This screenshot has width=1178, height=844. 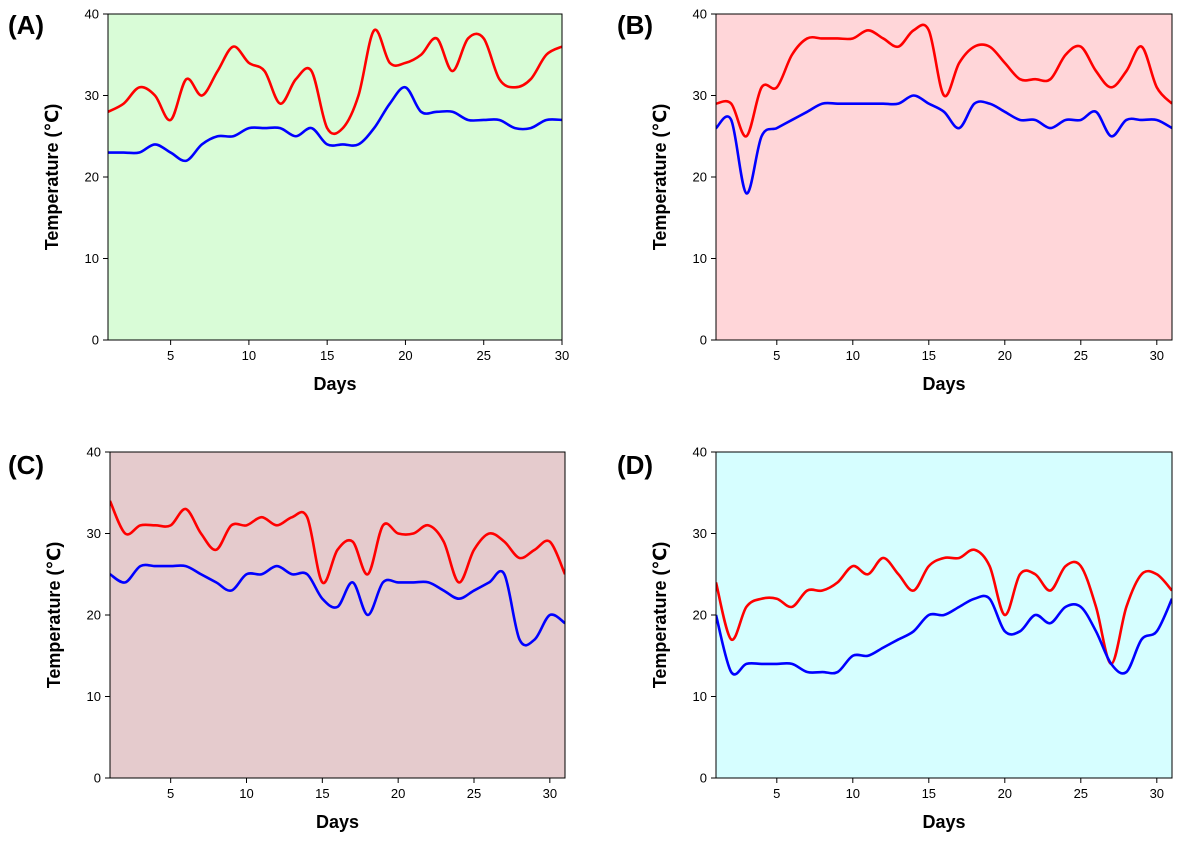 What do you see at coordinates (635, 25) in the screenshot?
I see `panel-label: (B)` at bounding box center [635, 25].